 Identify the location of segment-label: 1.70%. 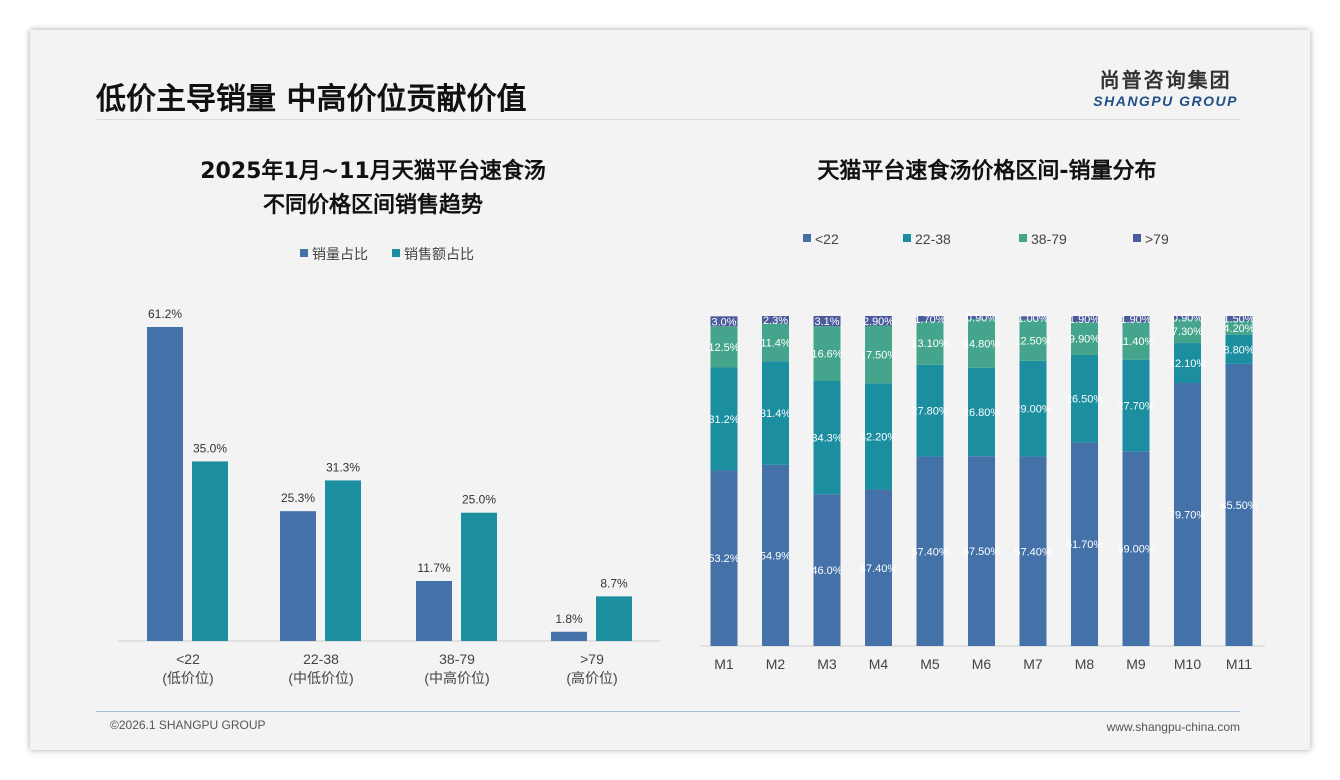
(929, 320).